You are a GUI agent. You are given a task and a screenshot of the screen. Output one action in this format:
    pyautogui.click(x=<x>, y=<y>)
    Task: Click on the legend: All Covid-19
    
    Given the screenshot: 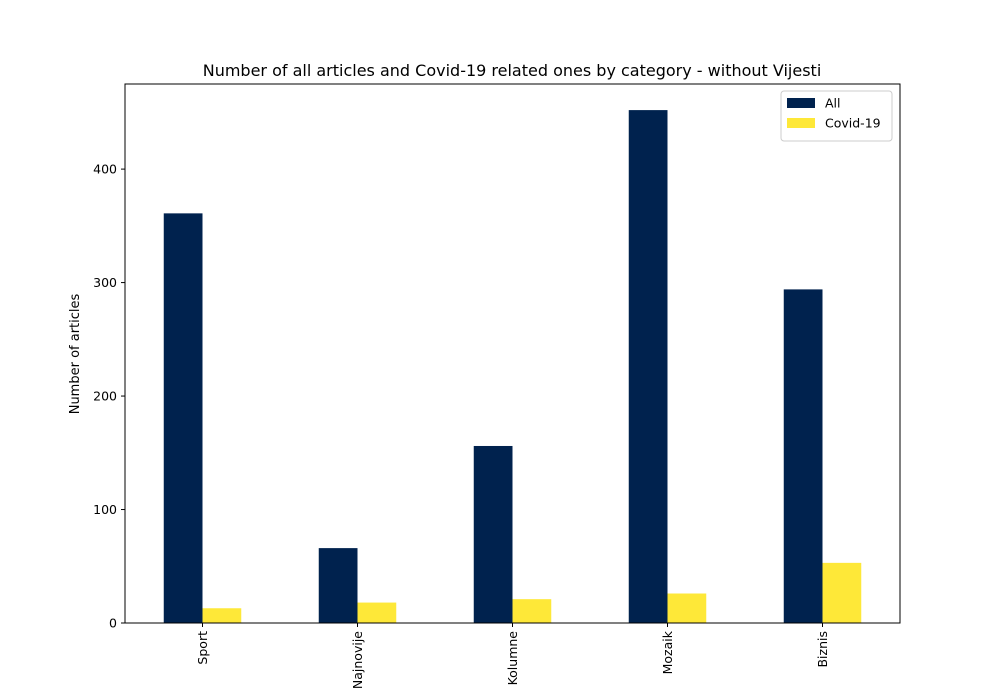 What is the action you would take?
    pyautogui.click(x=836, y=116)
    